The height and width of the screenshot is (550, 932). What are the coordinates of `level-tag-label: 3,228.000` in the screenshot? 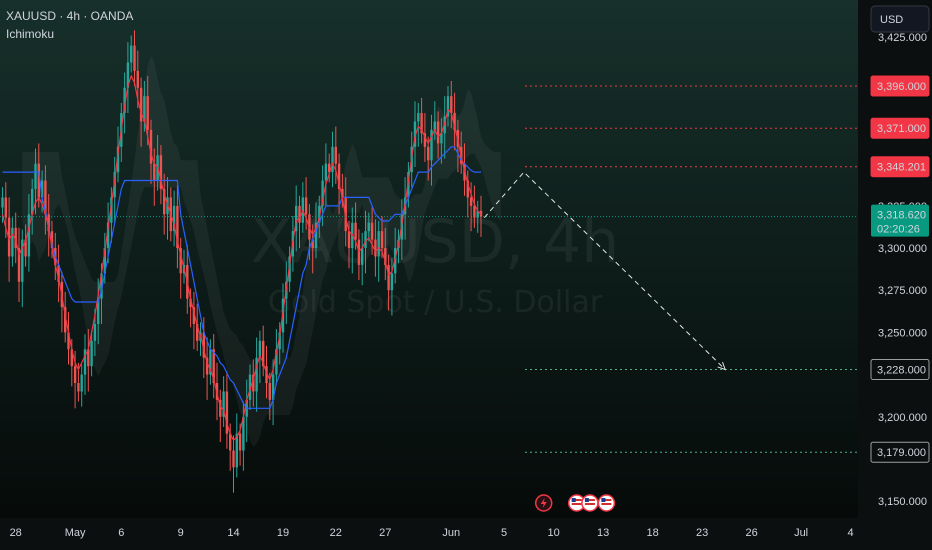 It's located at (901, 371).